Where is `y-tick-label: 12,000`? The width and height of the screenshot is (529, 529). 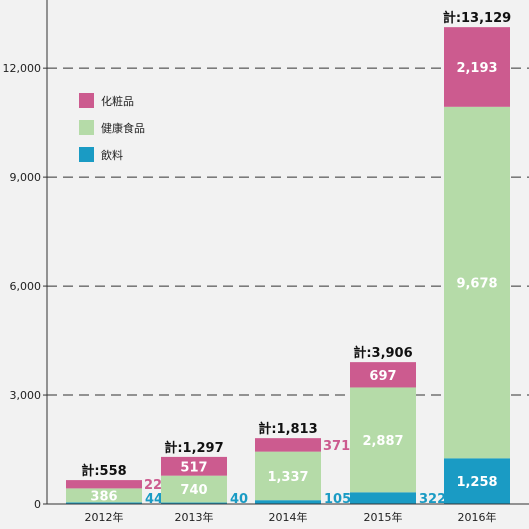 y-tick-label: 12,000 is located at coordinates (22, 68).